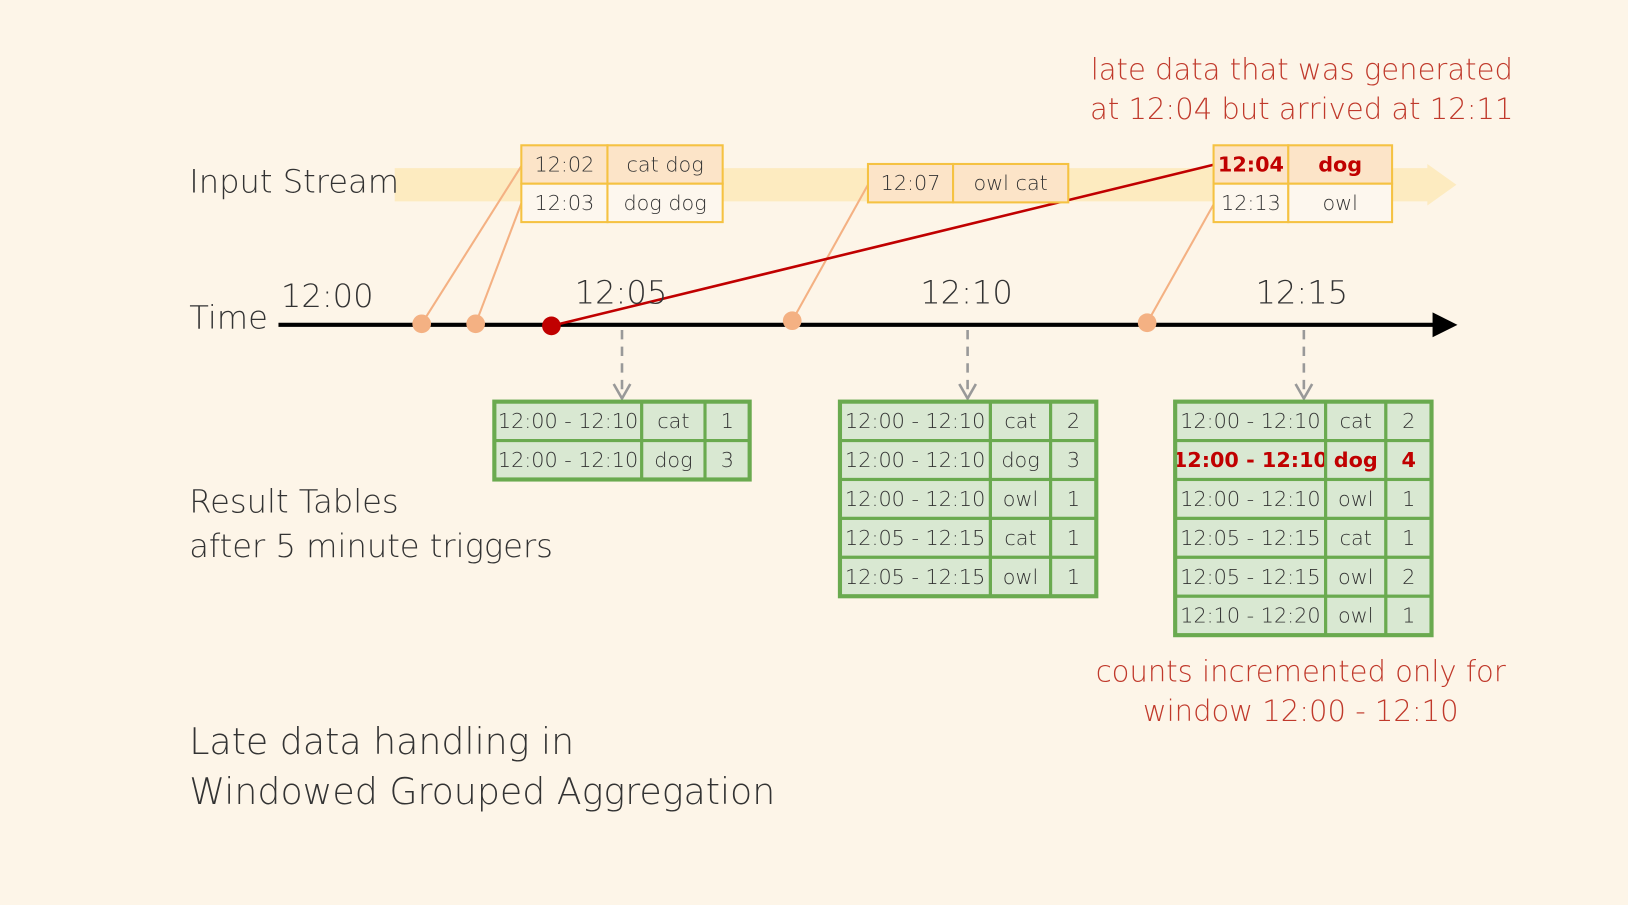  What do you see at coordinates (1302, 70) in the screenshot?
I see `annotation: late data that was generated` at bounding box center [1302, 70].